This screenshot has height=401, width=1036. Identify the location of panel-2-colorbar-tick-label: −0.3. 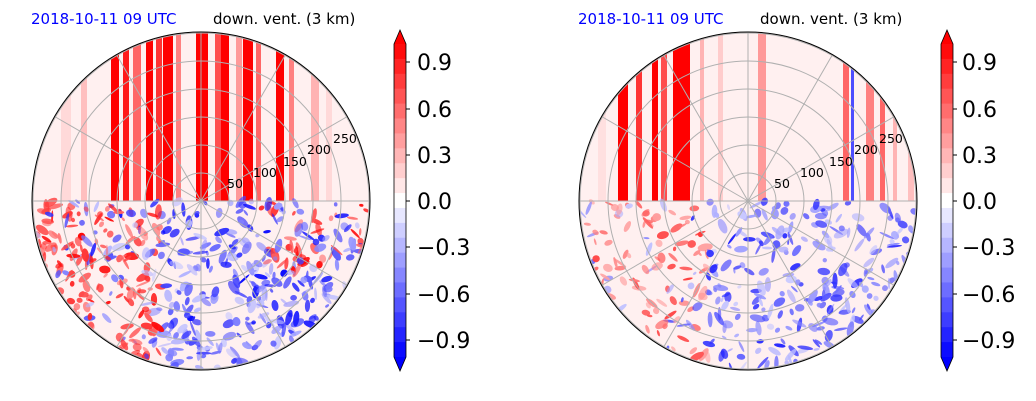
(988, 248).